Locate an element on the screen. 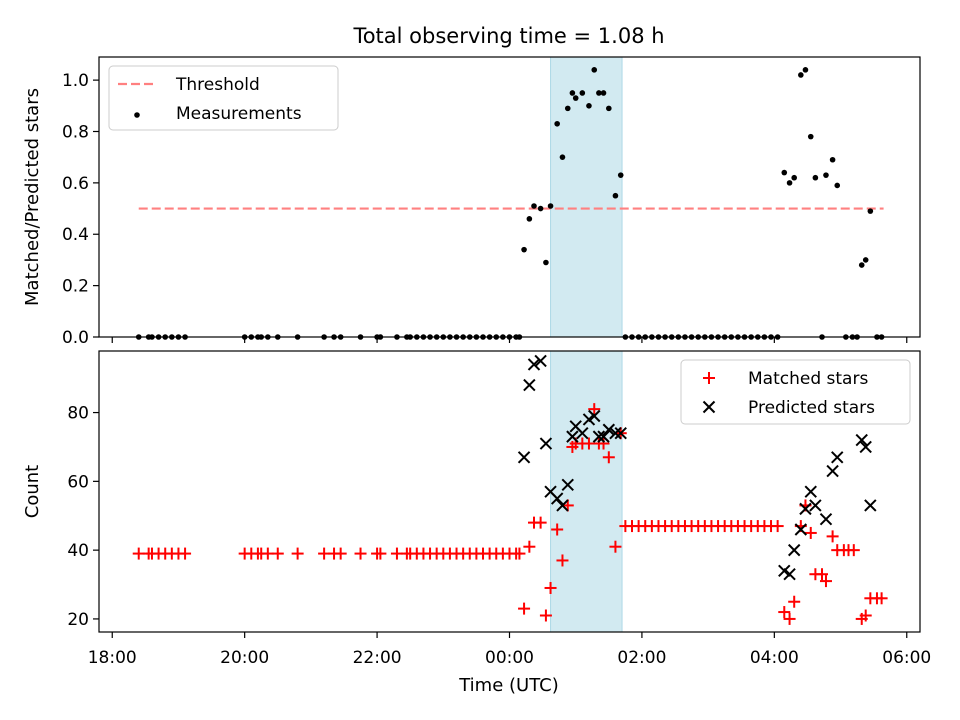  legend-predicted-swatch is located at coordinates (709, 407).